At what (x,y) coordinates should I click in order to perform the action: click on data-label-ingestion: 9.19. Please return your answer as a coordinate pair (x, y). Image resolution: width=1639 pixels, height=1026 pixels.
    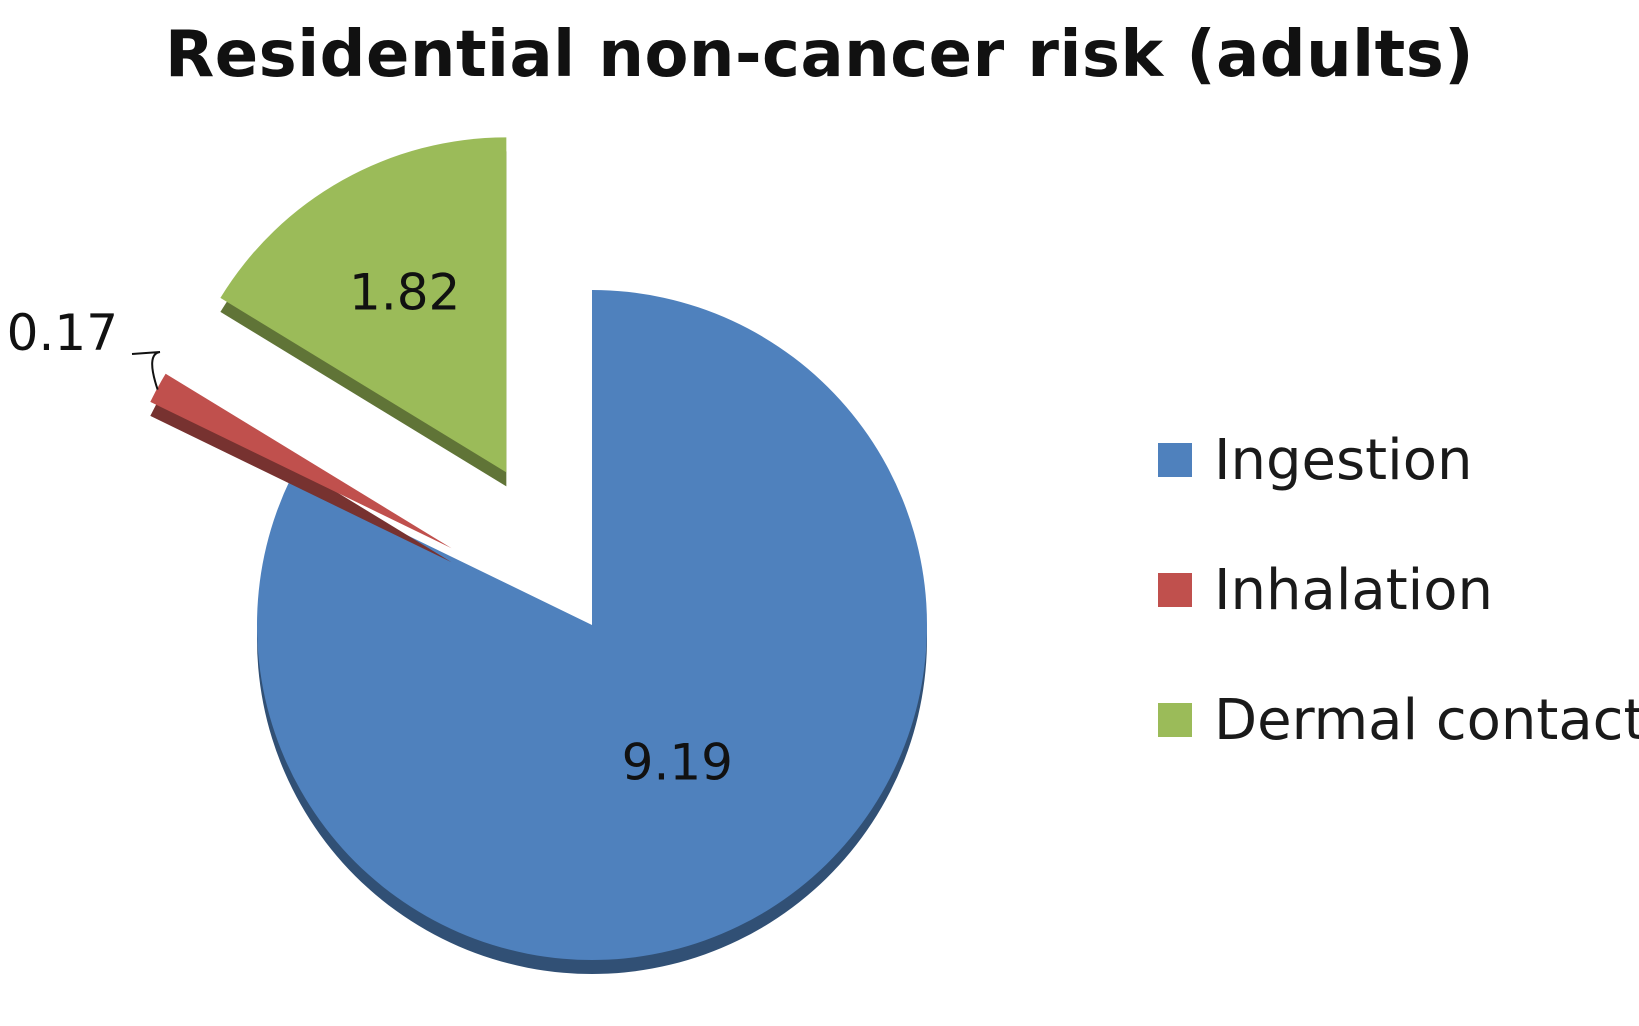
    Looking at the image, I should click on (677, 762).